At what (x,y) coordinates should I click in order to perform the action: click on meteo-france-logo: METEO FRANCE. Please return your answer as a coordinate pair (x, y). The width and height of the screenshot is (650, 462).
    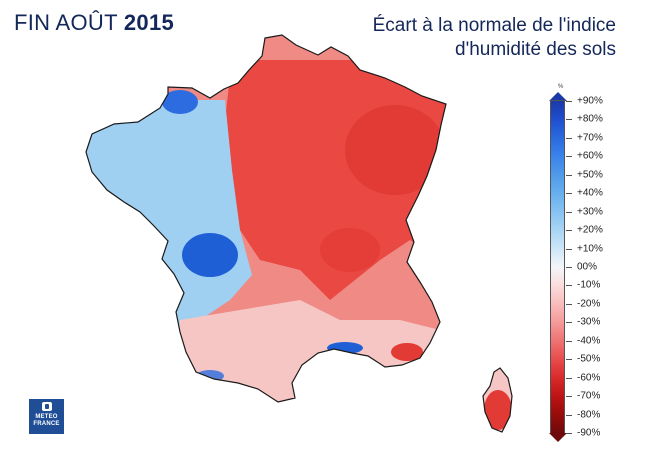
    Looking at the image, I should click on (46, 416).